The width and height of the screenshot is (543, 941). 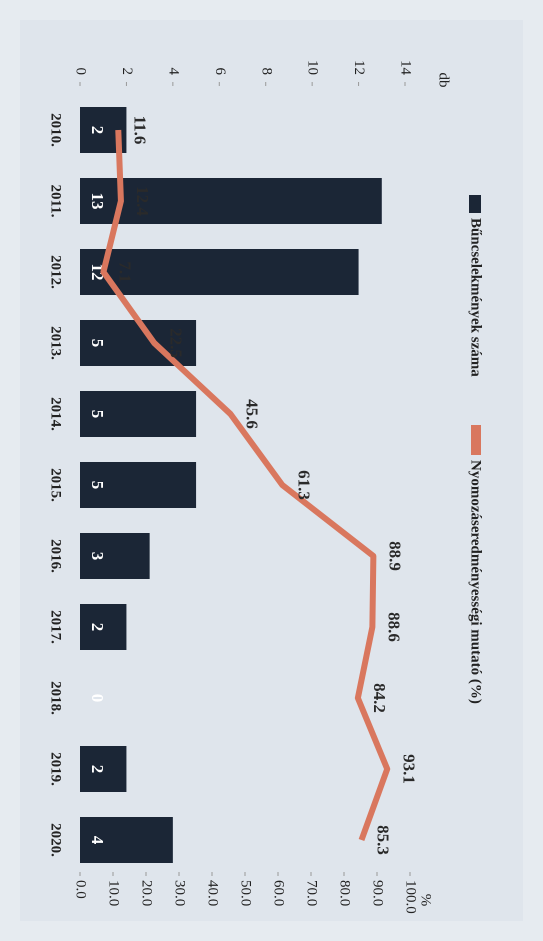 What do you see at coordinates (345, 893) in the screenshot?
I see `y2-tick-label: 80.0` at bounding box center [345, 893].